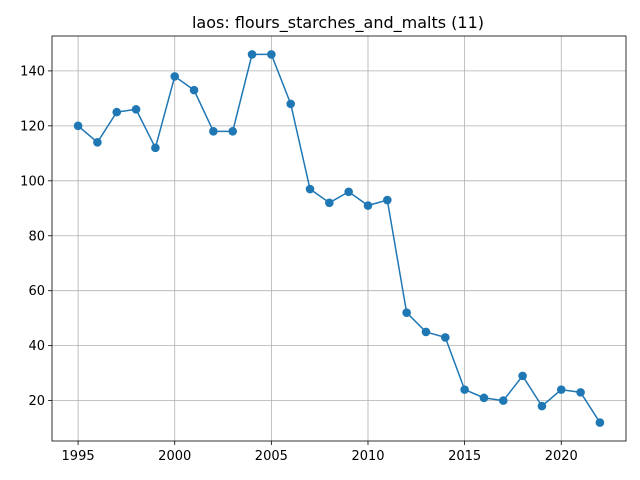  Describe the element at coordinates (36, 401) in the screenshot. I see `y-tick-label: 20` at that location.